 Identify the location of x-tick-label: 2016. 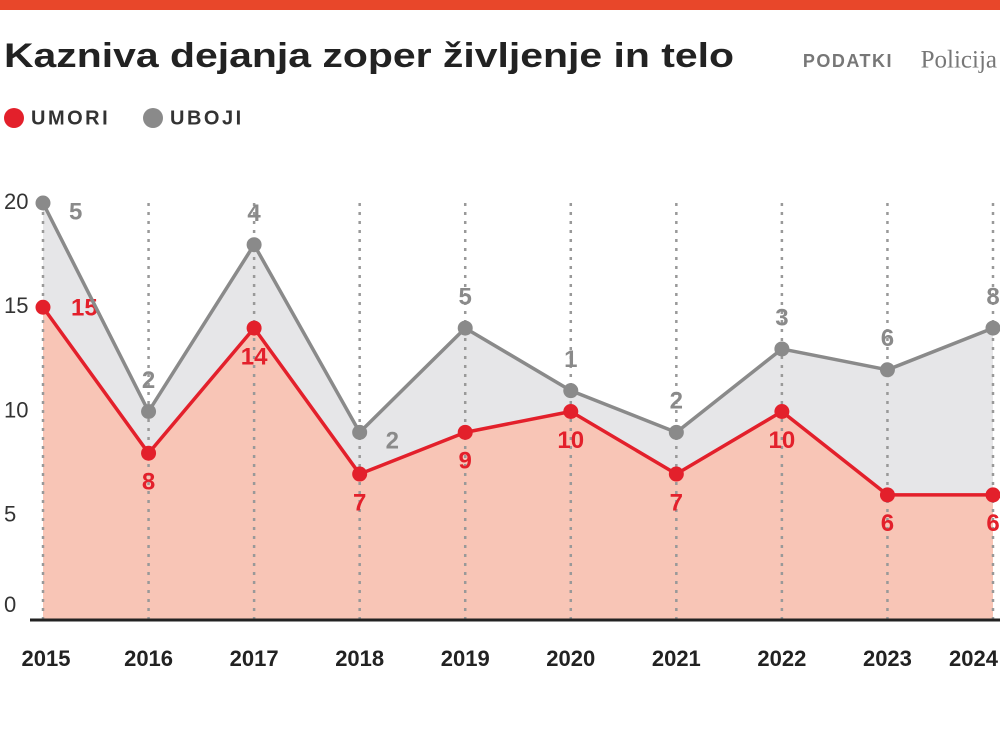
(148, 658).